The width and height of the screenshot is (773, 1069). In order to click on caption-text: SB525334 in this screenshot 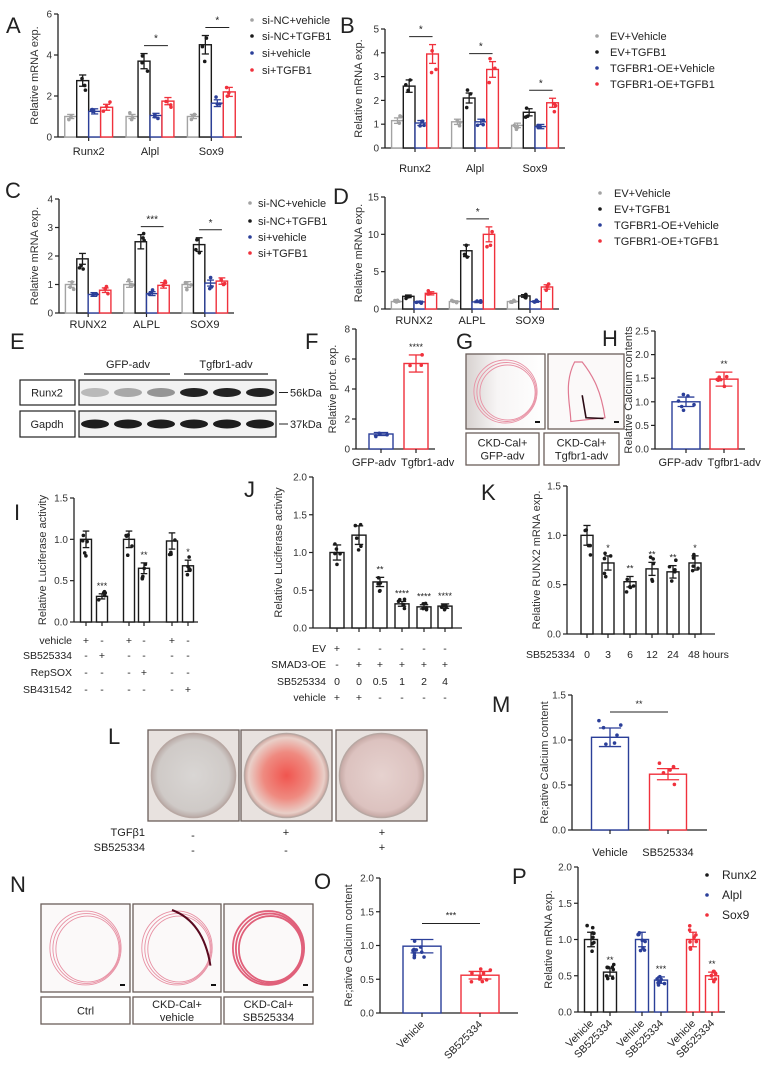, I will do `click(268, 1018)`.